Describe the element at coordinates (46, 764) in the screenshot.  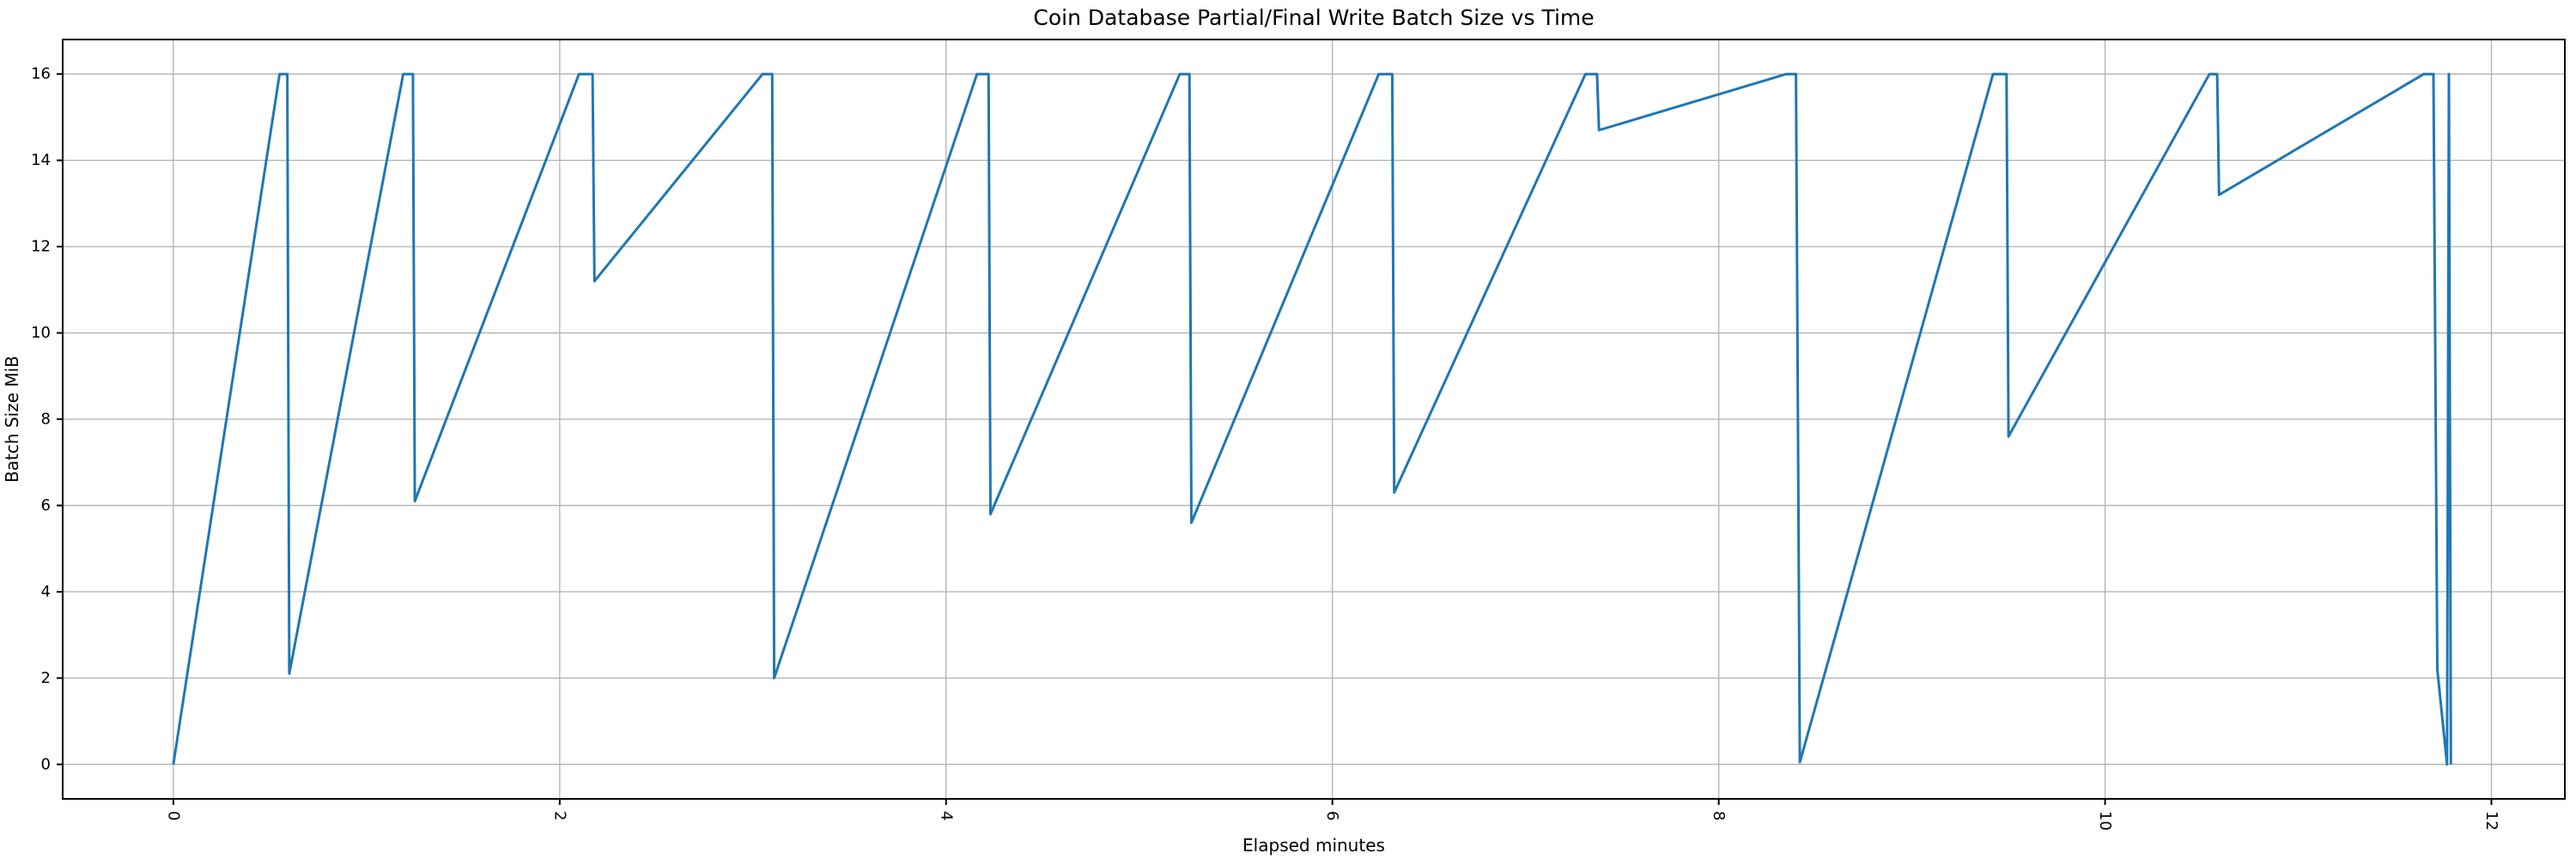
I see `y-tick-label: 0` at that location.